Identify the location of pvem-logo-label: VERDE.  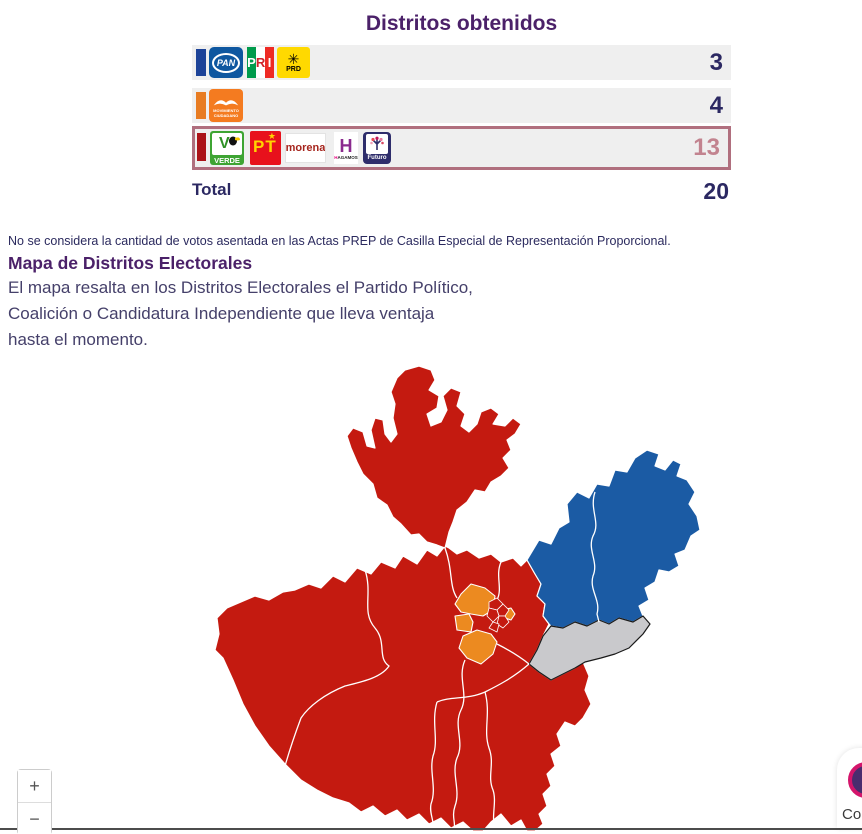
(227, 160).